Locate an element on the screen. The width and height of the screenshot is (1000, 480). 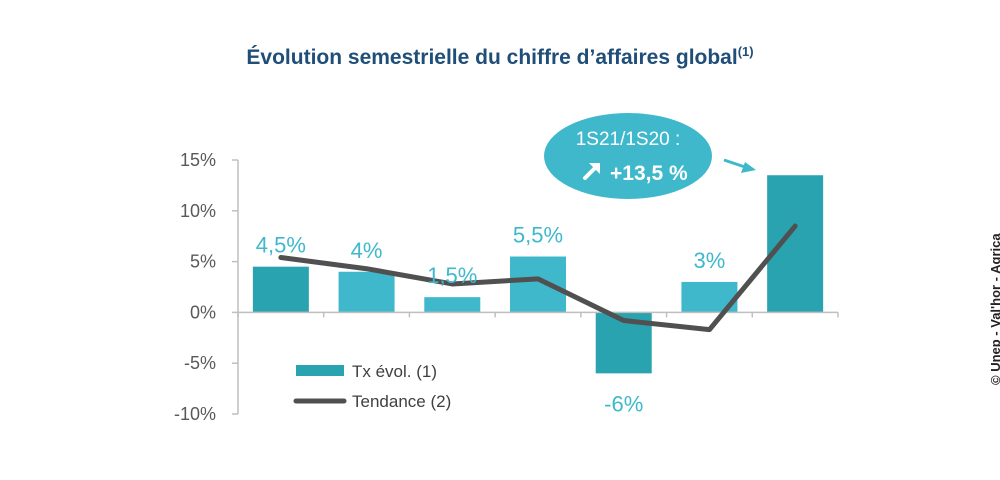
copyright-credit: © Unep - Val'hor - Agrica is located at coordinates (994, 309).